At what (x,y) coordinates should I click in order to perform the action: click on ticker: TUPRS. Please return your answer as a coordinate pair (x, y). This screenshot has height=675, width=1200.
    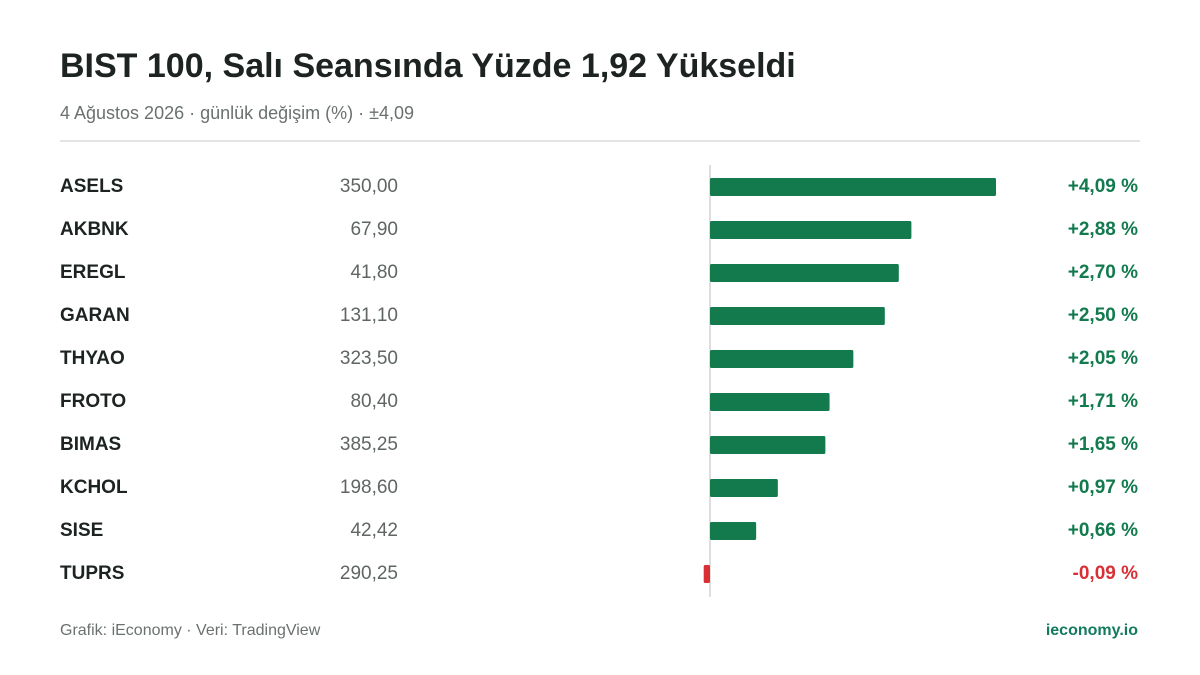
    Looking at the image, I should click on (92, 573).